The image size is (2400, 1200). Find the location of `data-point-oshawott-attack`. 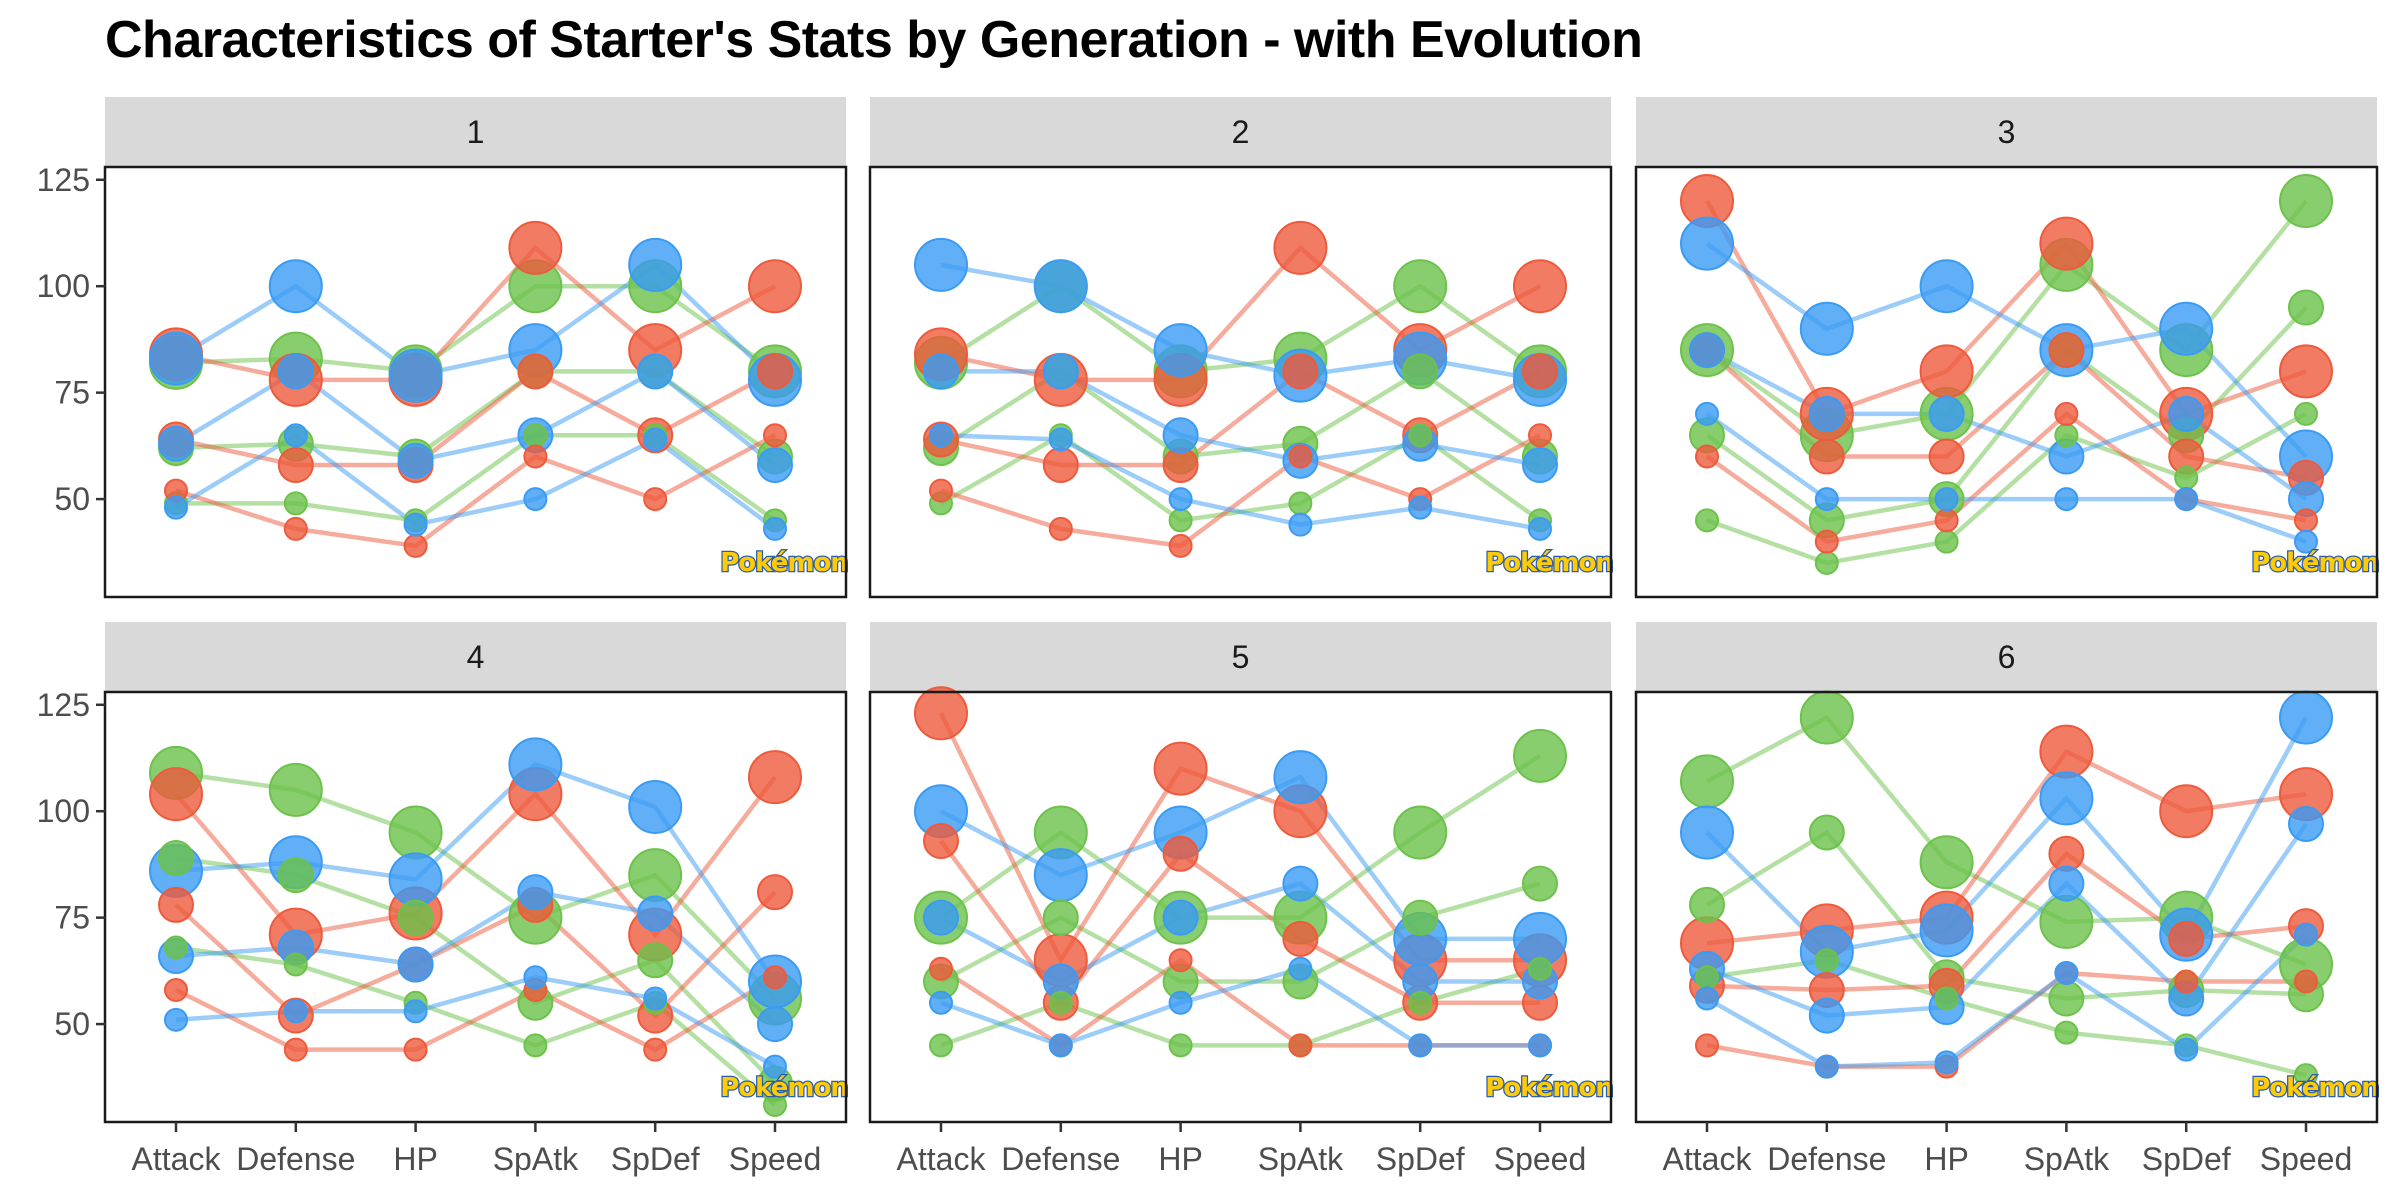

data-point-oshawott-attack is located at coordinates (941, 1002).